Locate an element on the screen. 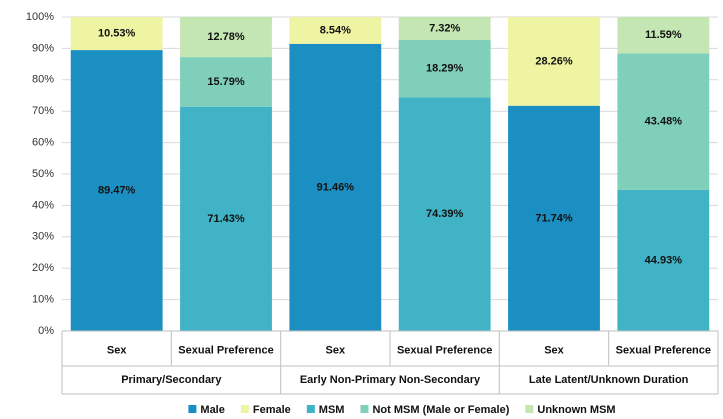 The height and width of the screenshot is (419, 723). legend-label: Not MSM (Male or Female) is located at coordinates (440, 410).